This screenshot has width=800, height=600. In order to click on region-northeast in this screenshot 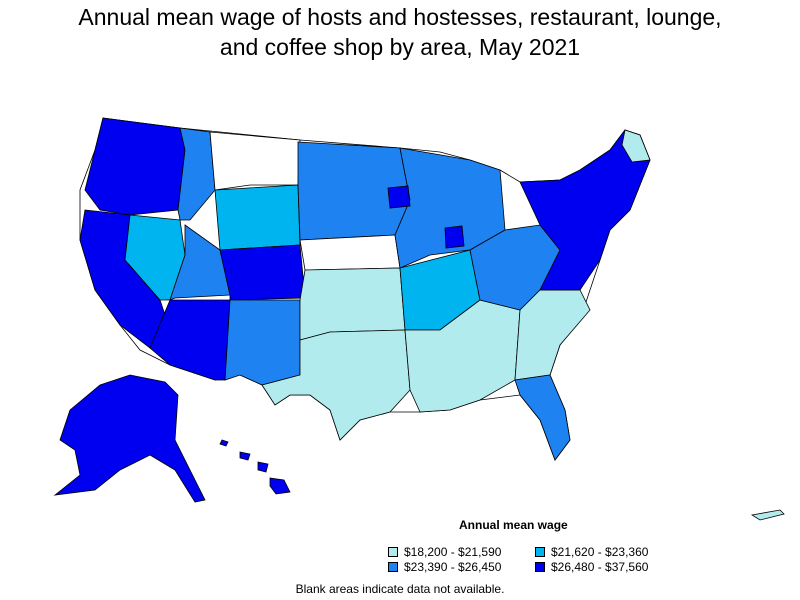, I will do `click(585, 210)`.